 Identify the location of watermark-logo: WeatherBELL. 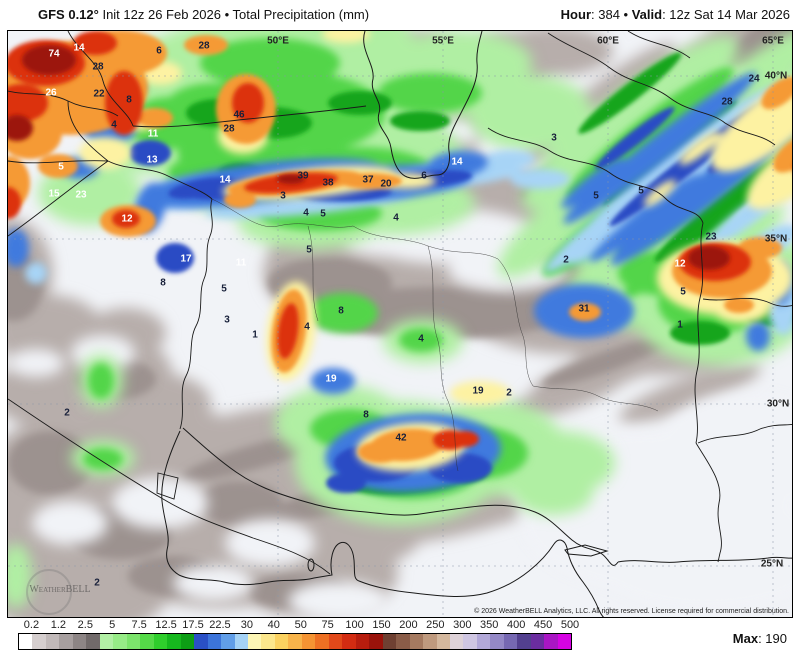
(60, 592).